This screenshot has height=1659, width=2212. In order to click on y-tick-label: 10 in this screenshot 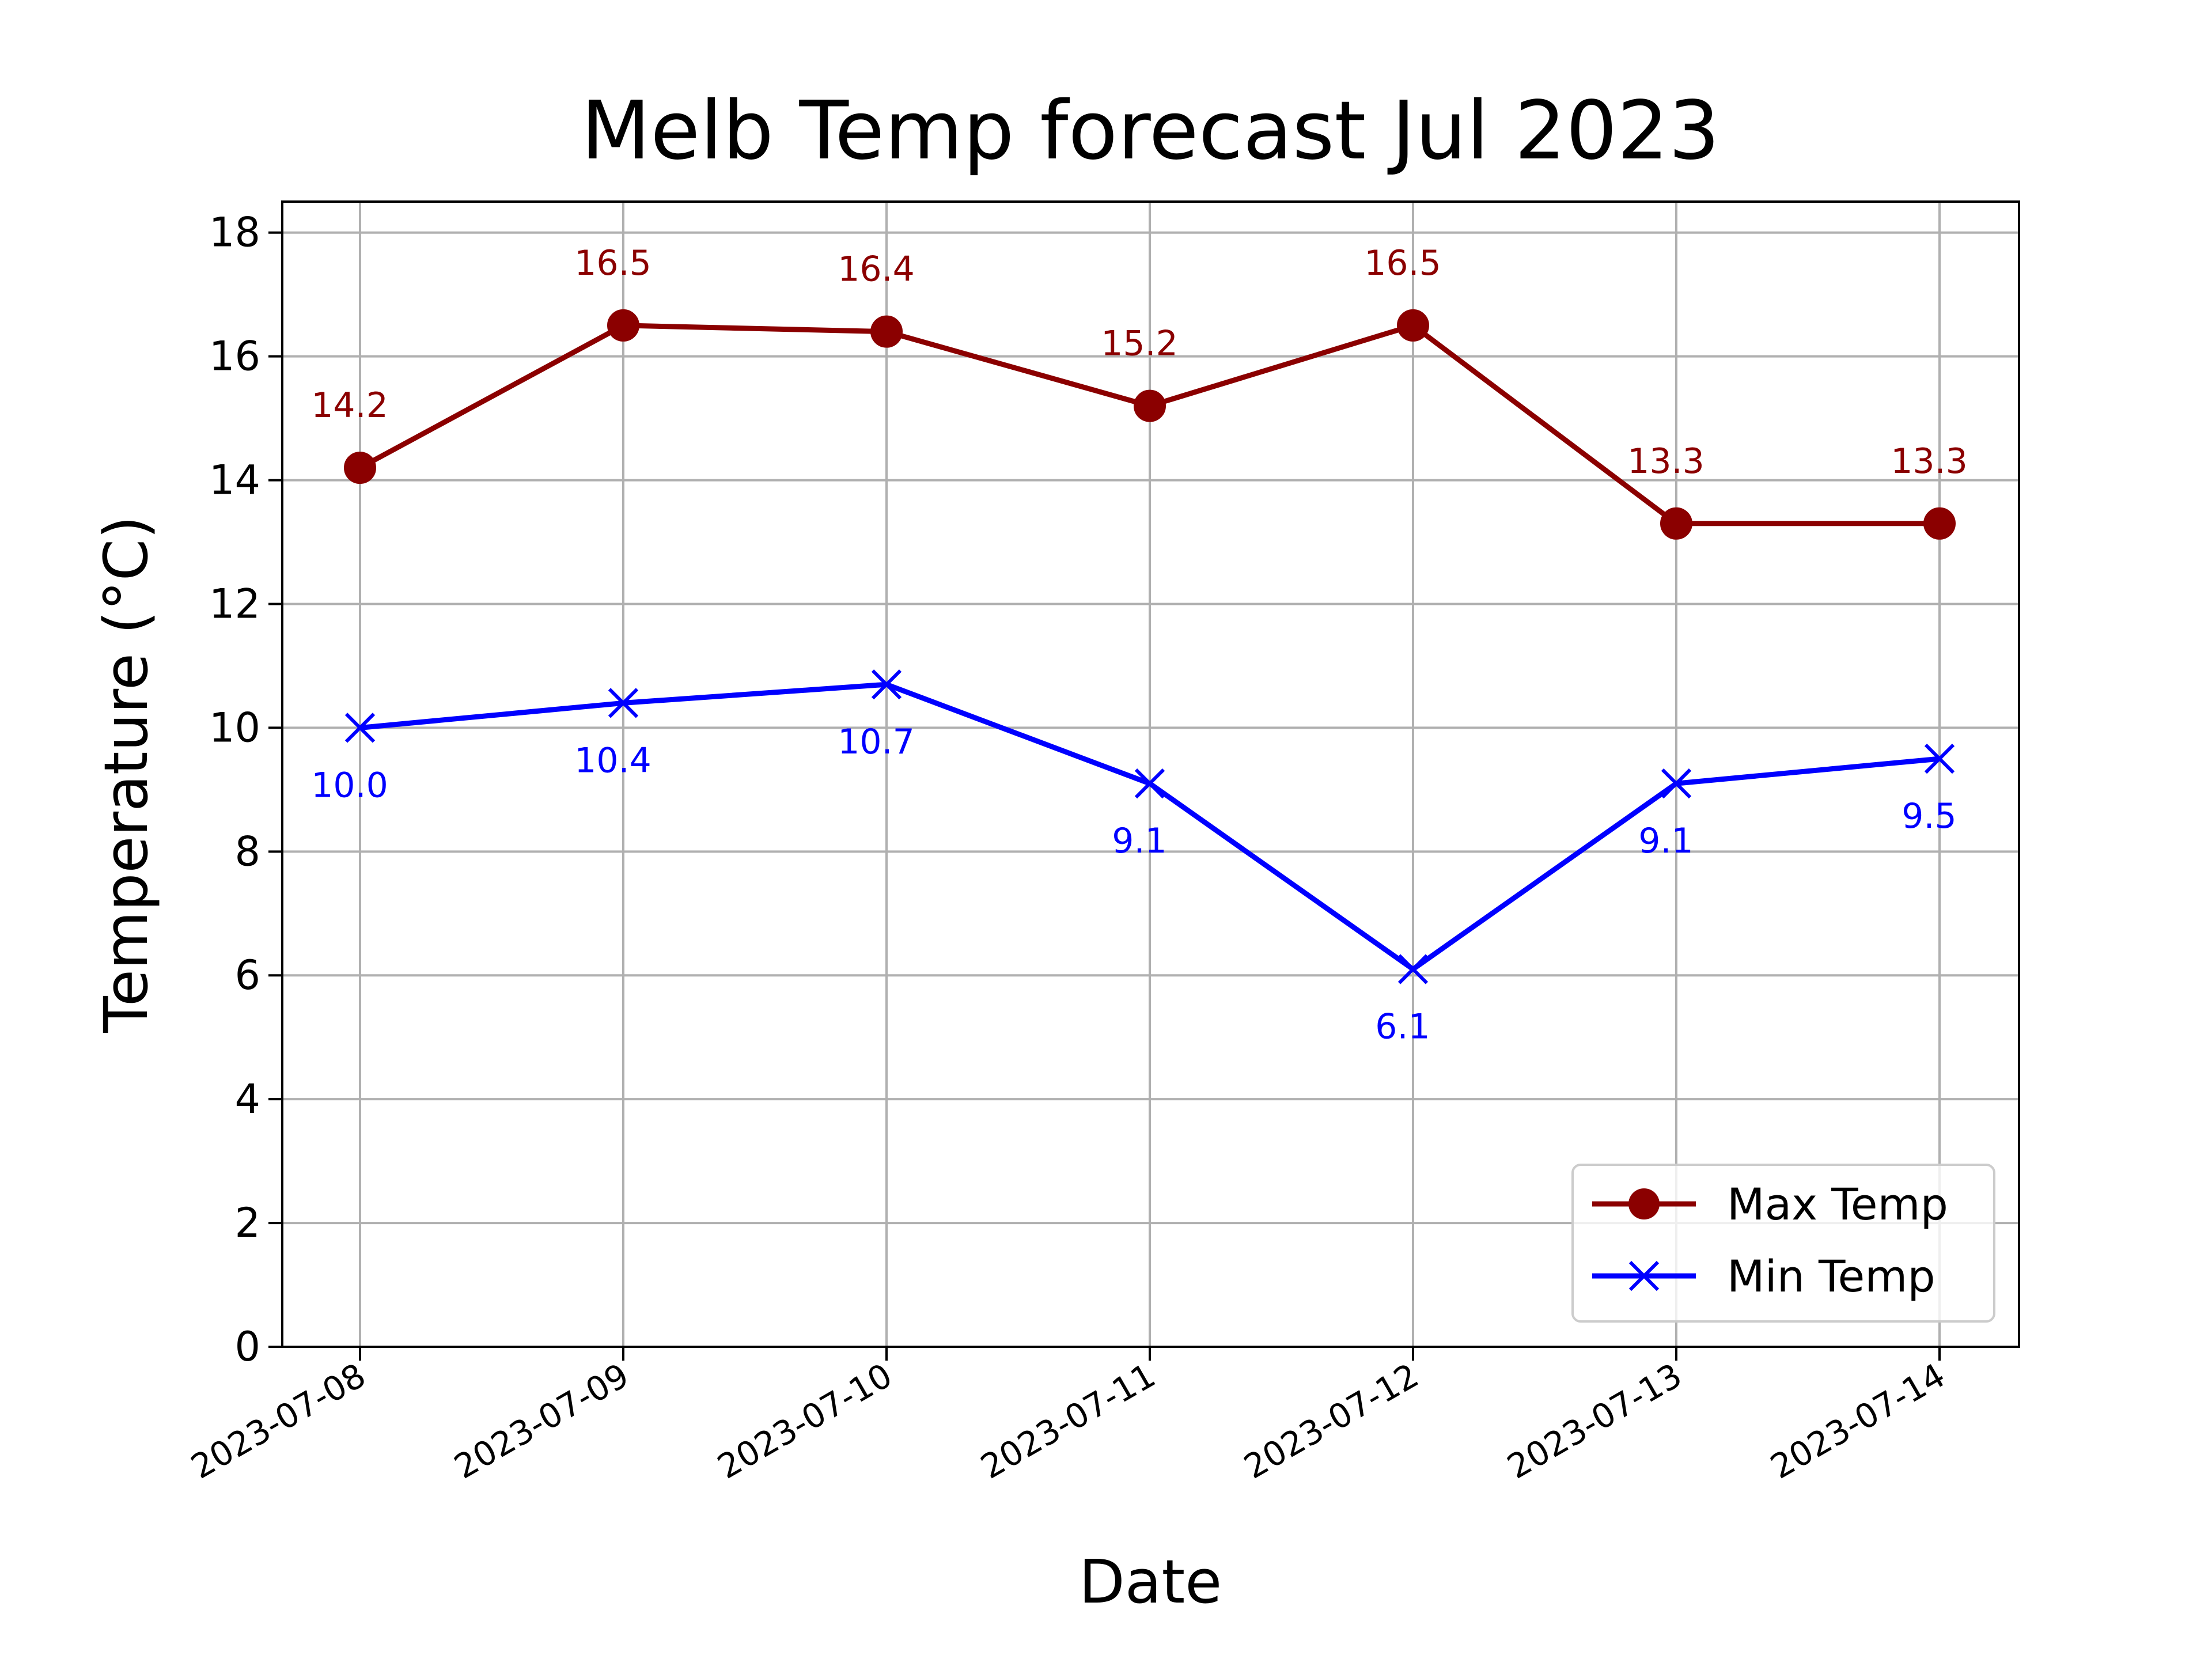, I will do `click(234, 727)`.